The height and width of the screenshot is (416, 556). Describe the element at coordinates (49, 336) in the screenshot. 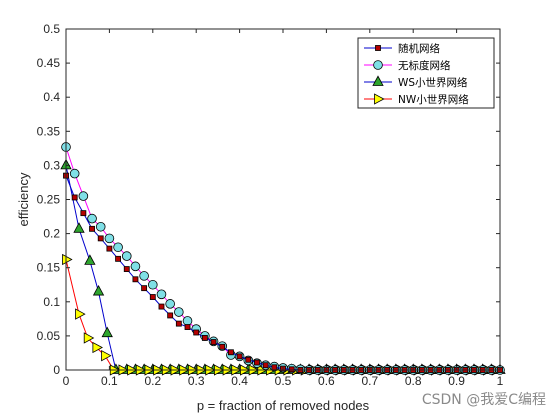

I see `y-tick-label: 0.05` at that location.